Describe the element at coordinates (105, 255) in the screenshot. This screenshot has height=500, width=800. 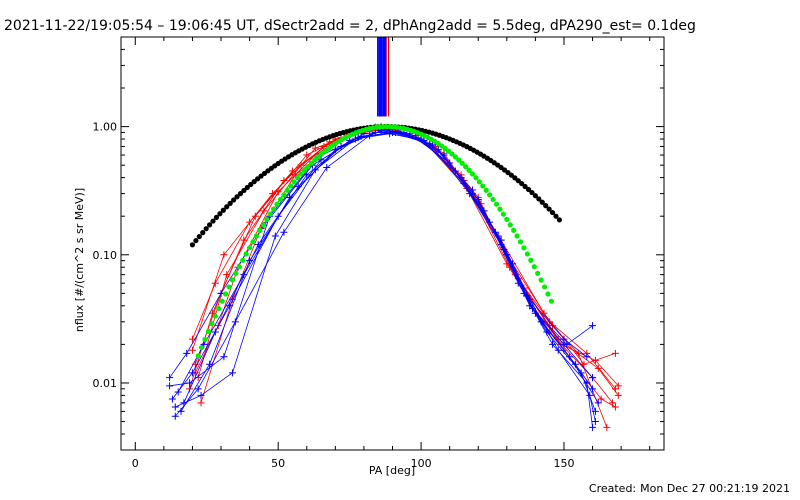
I see `y-tick-label: 0.10` at that location.